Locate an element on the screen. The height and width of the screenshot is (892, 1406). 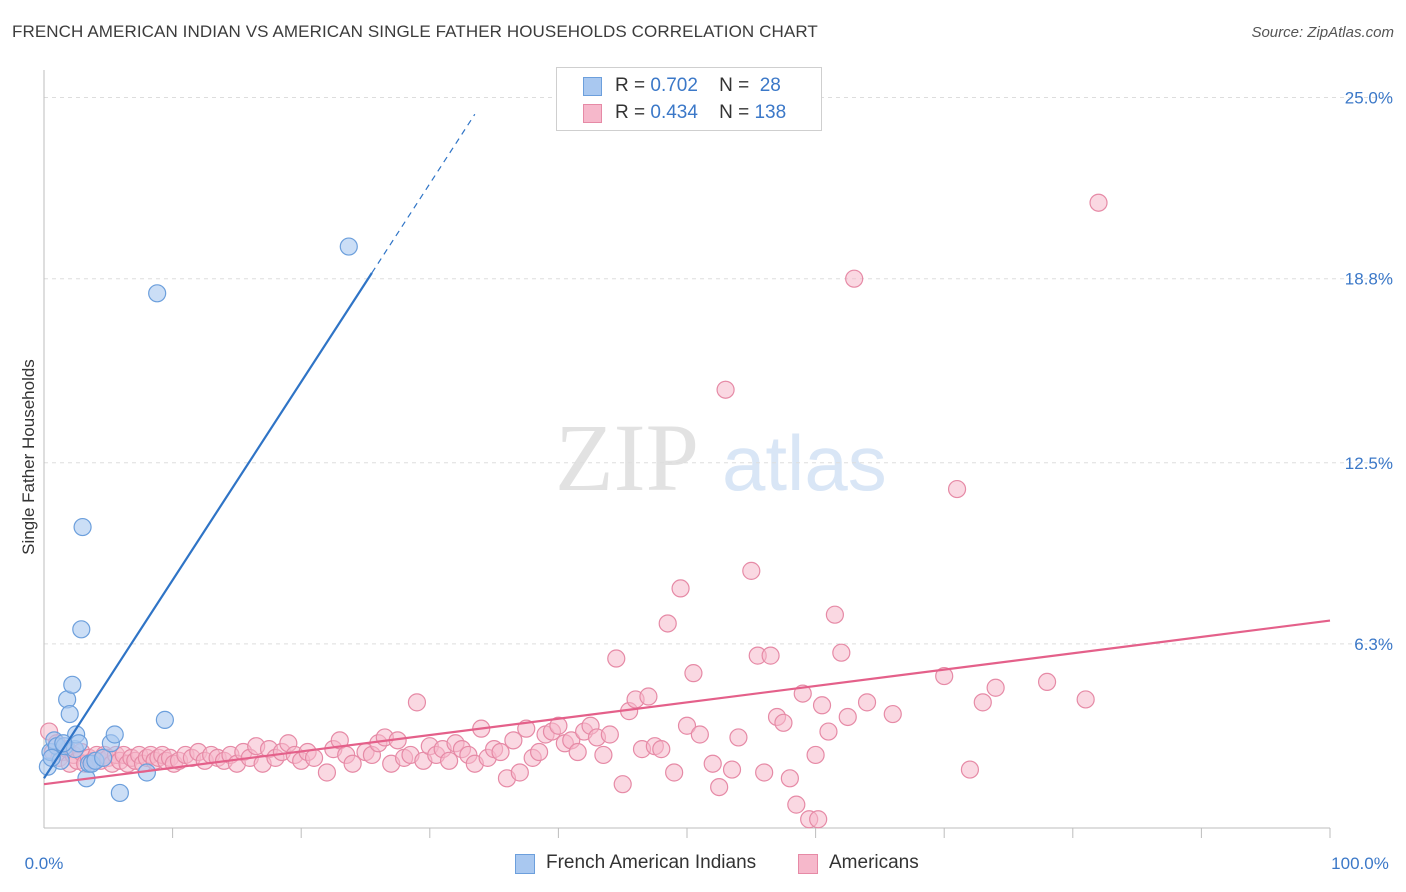
x-tick-label-min: 0.0% is located at coordinates (44, 863).